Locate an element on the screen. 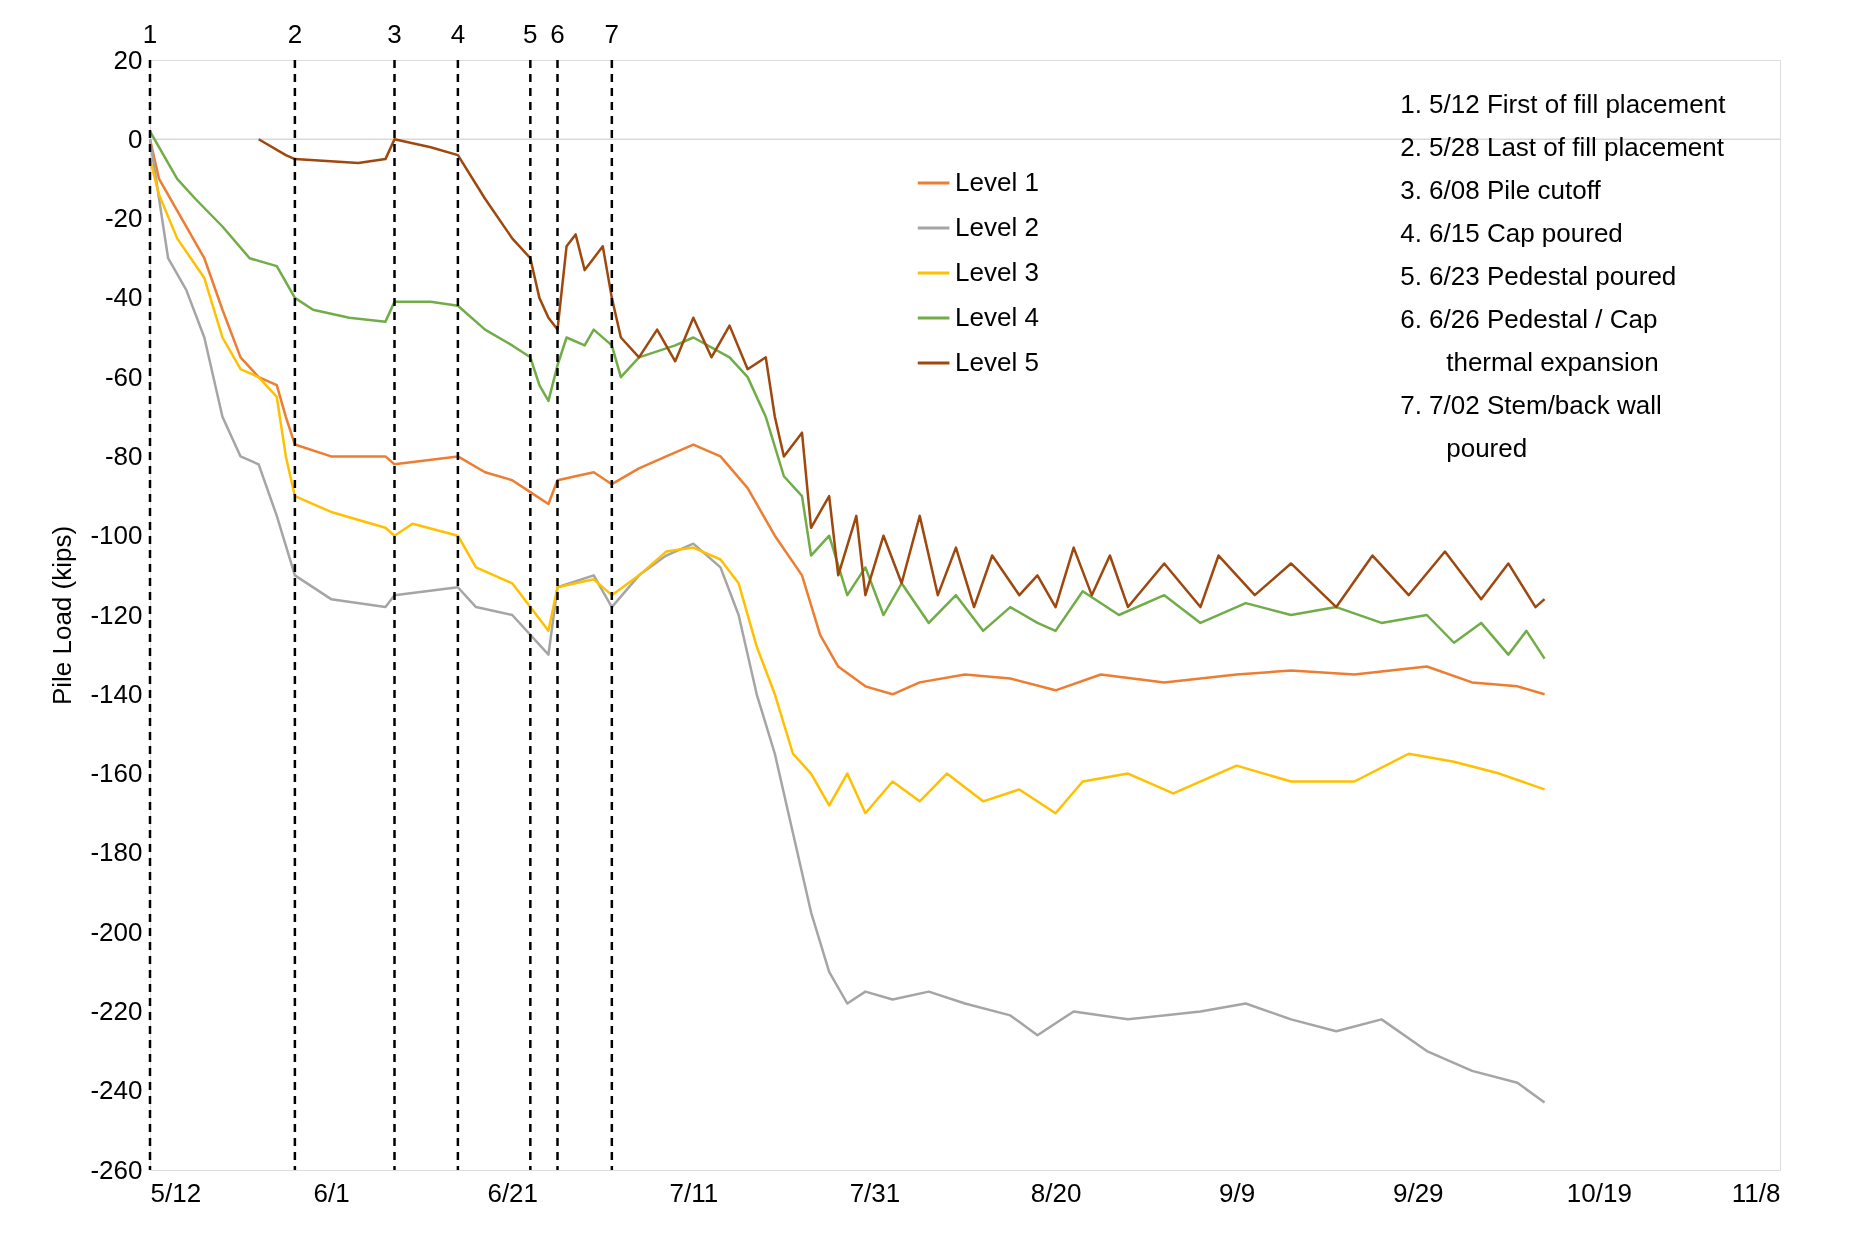  legend-label: Level 4 is located at coordinates (997, 316).